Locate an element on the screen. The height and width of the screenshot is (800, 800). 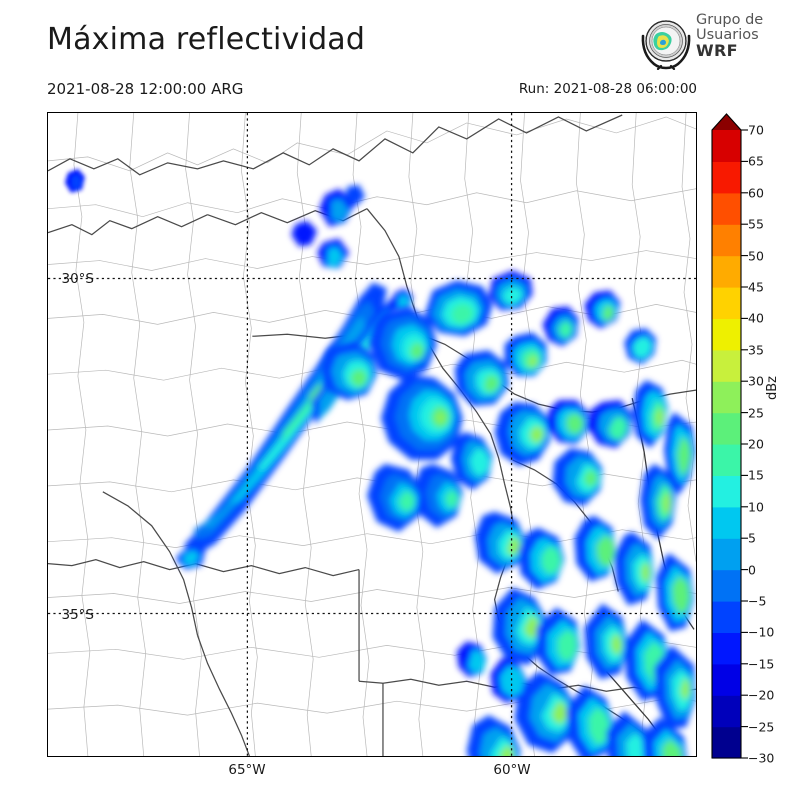
colorbar-tick-label: 45 is located at coordinates (756, 287).